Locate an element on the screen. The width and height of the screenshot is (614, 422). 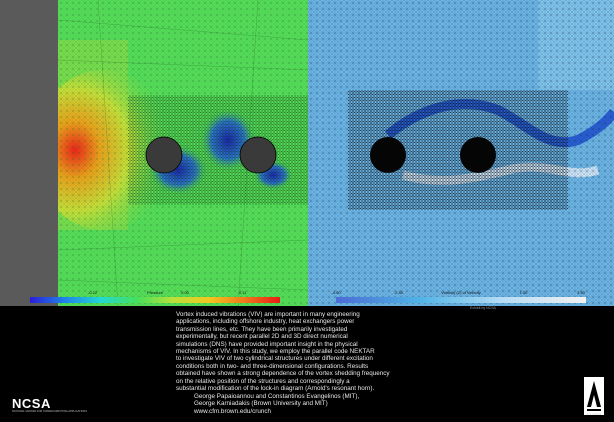
vorticity-tick: -4.50 is located at coordinates (336, 292).